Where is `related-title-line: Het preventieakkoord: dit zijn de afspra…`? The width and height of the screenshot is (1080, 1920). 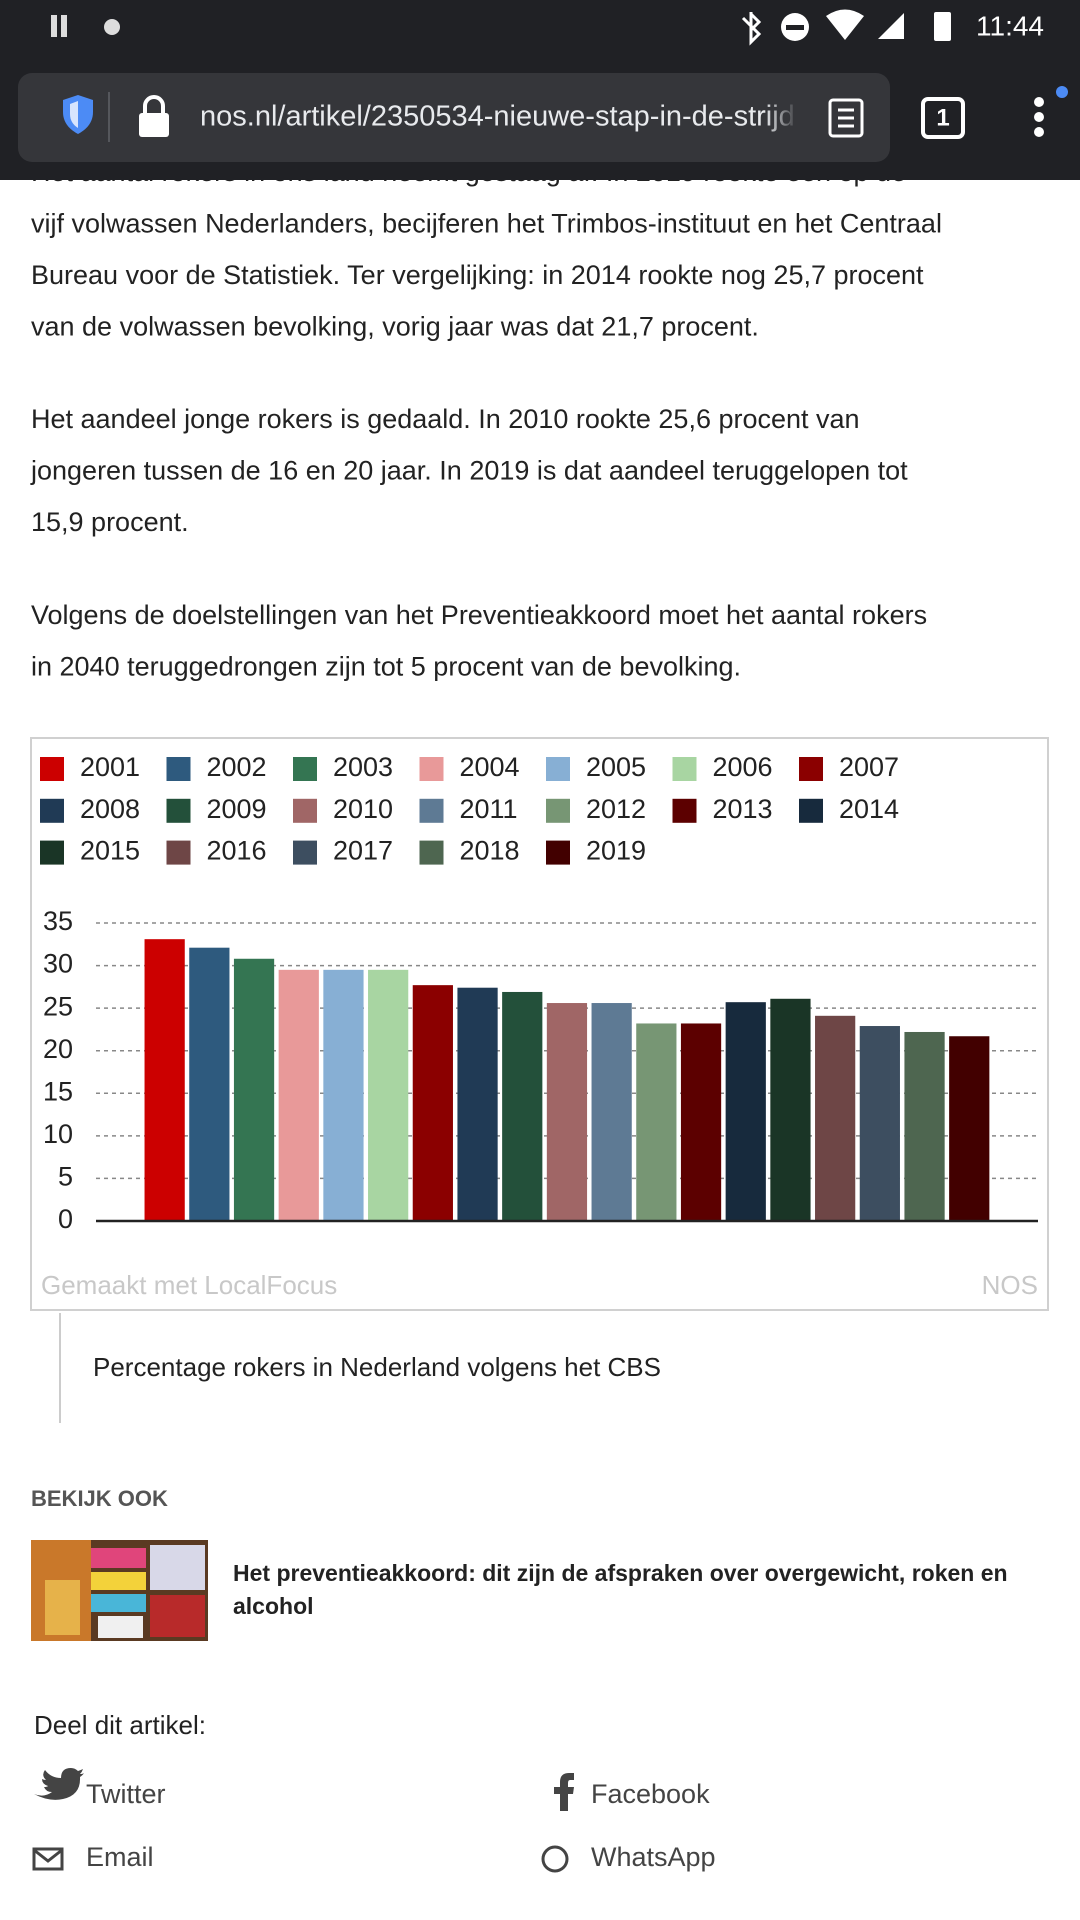
related-title-line: Het preventieakkoord: dit zijn de afspra… is located at coordinates (620, 1573).